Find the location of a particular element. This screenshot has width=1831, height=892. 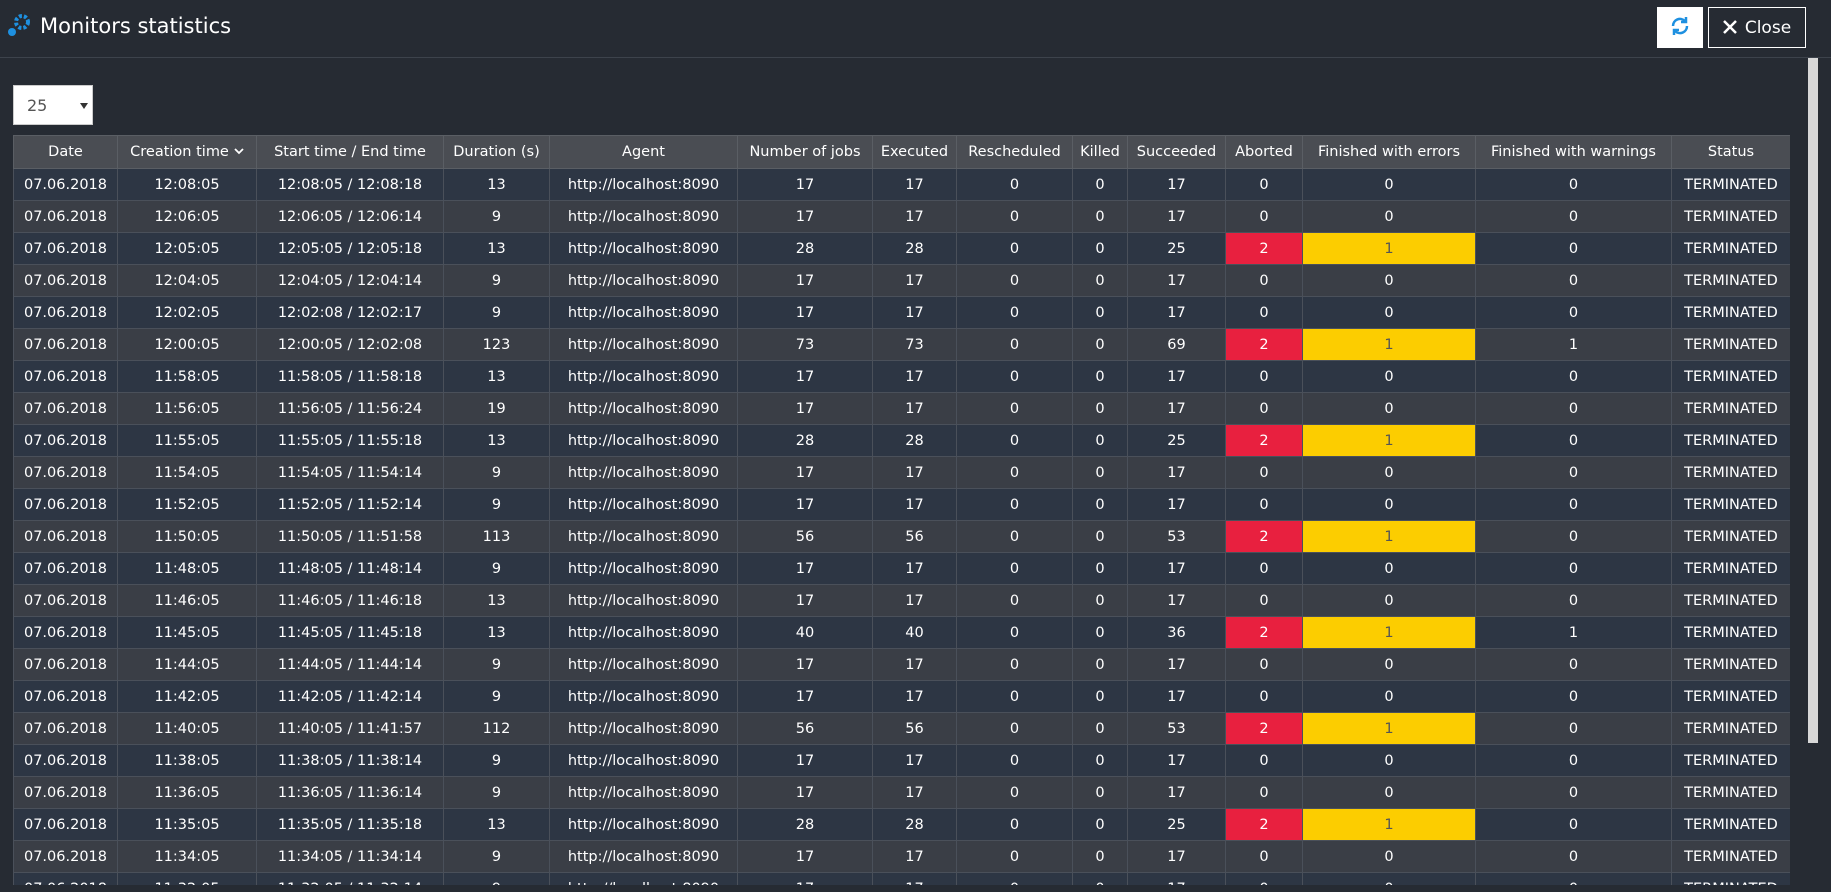

column-header: Rescheduled is located at coordinates (1014, 152).